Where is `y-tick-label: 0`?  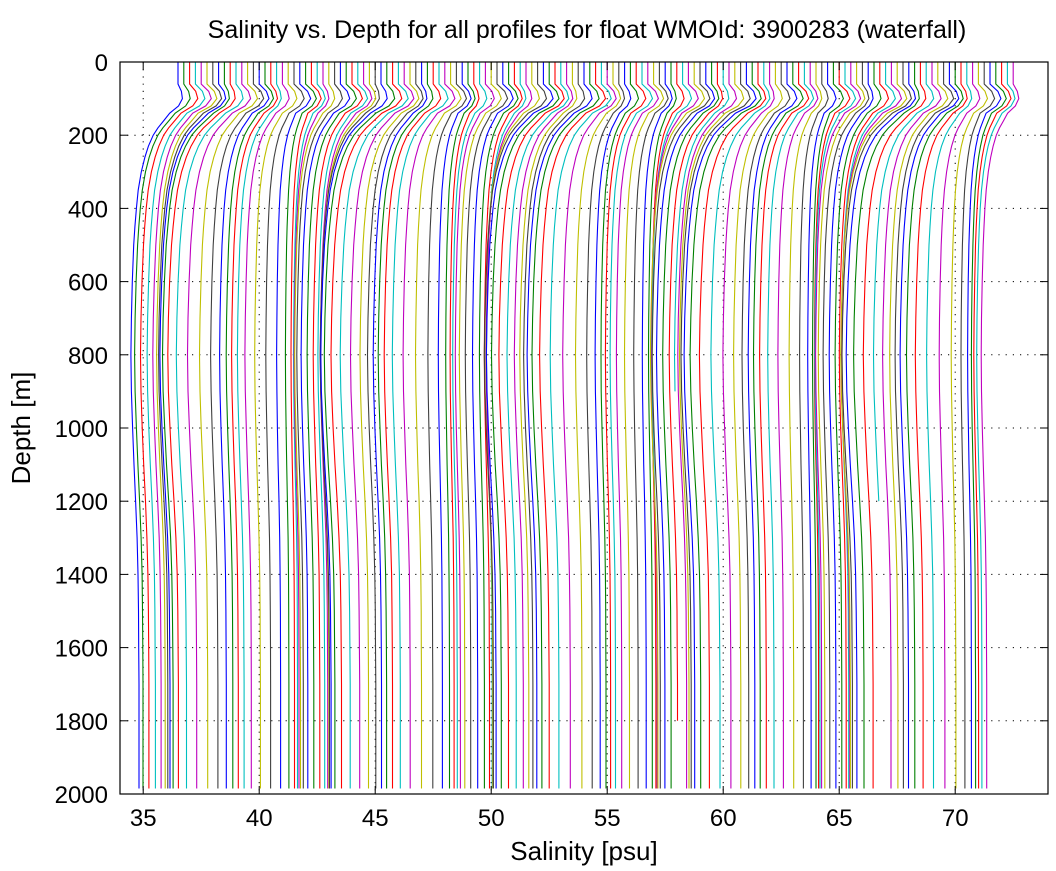
y-tick-label: 0 is located at coordinates (101, 63).